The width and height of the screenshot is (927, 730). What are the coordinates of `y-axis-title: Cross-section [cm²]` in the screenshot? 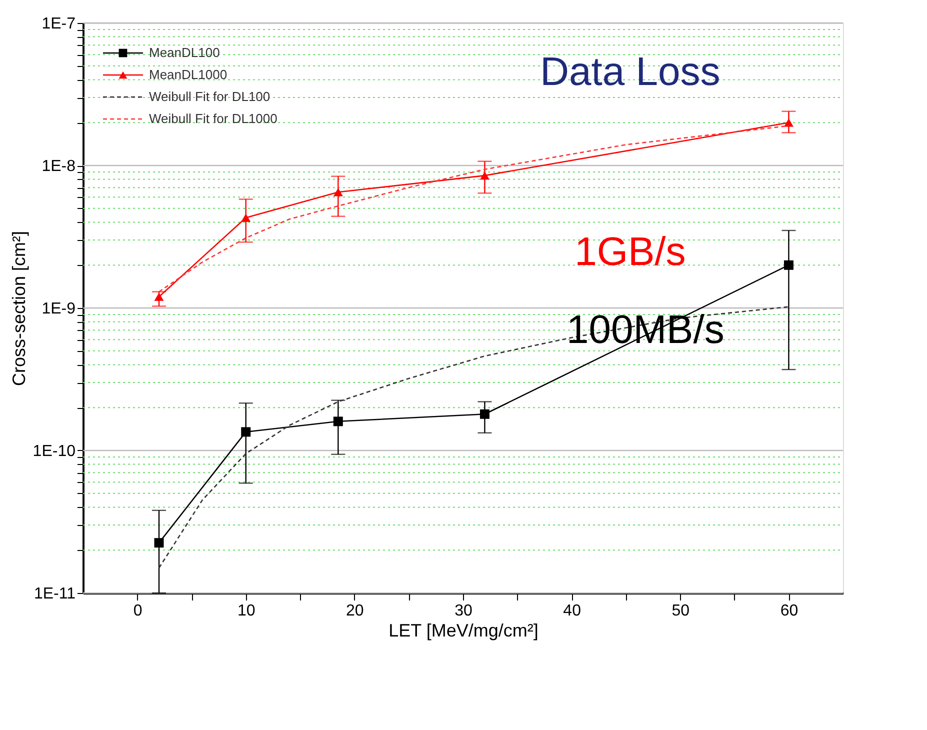 It's located at (18, 308).